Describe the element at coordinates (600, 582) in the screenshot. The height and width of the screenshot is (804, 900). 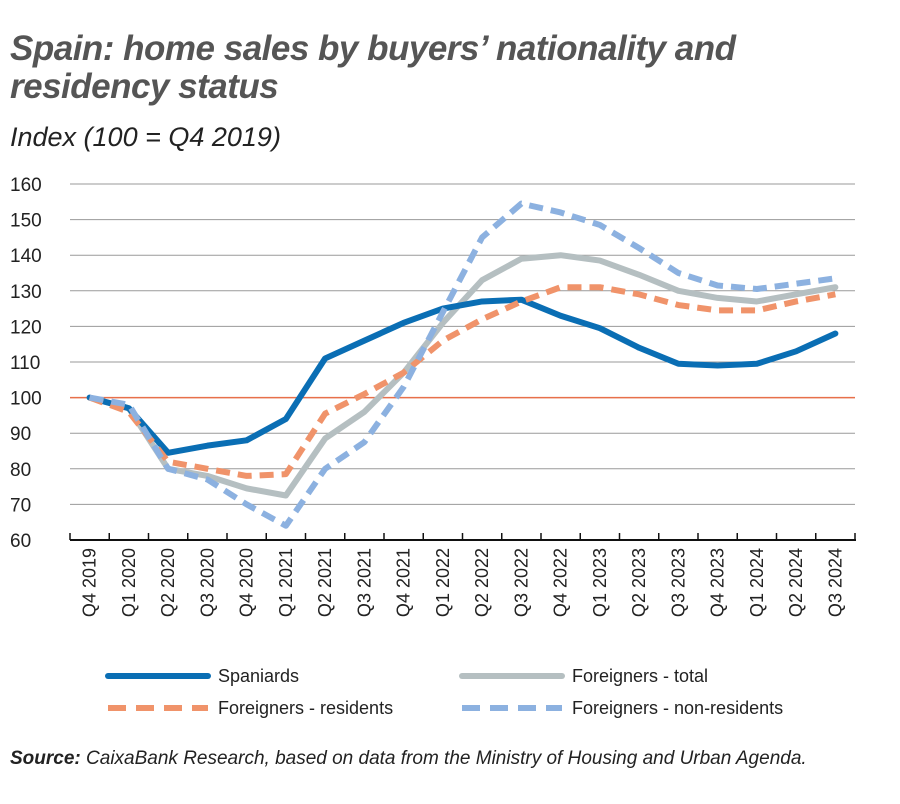
I see `x-tick-label: Q1 2023` at that location.